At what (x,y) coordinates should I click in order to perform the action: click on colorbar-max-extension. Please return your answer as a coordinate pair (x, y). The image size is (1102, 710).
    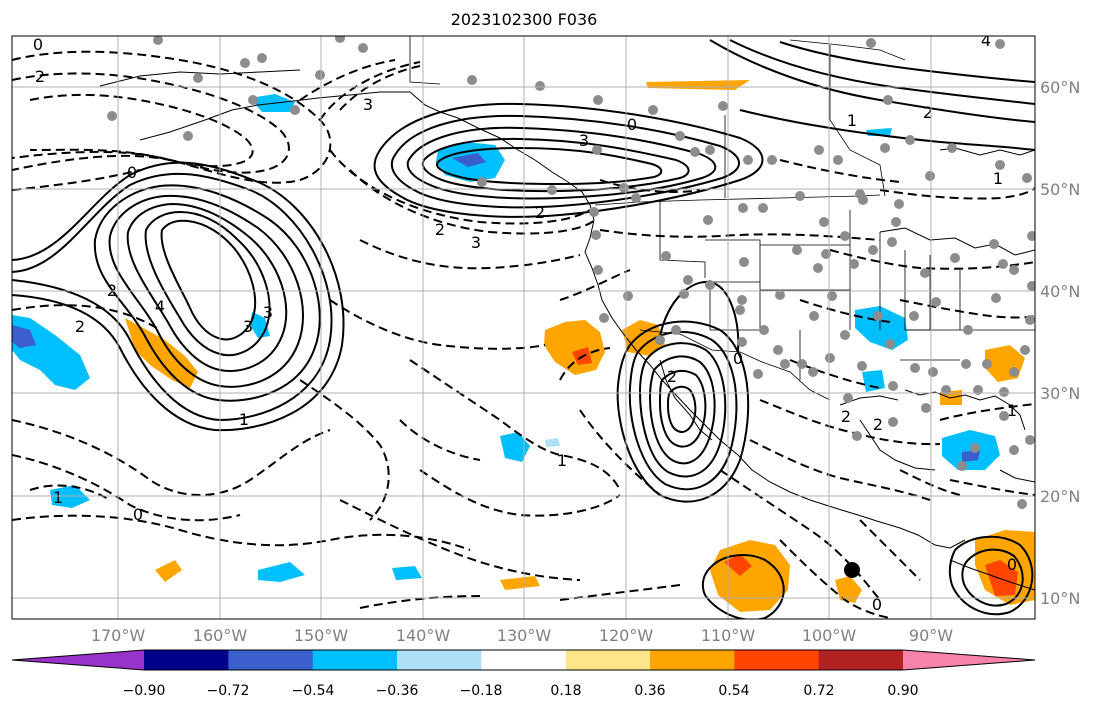
    Looking at the image, I should click on (969, 660).